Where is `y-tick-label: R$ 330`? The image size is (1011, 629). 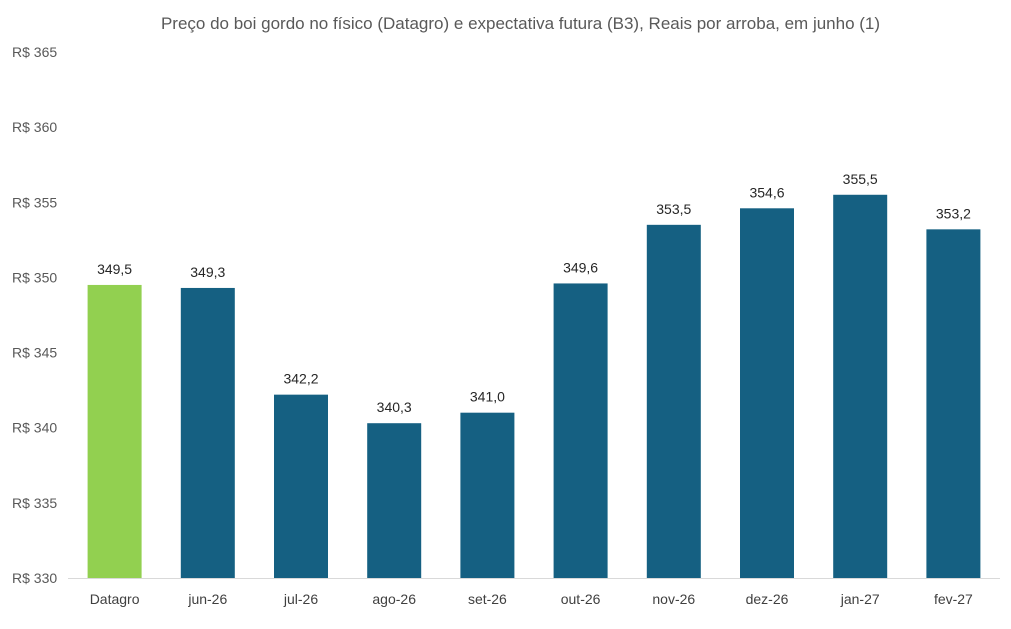
y-tick-label: R$ 330 is located at coordinates (34, 578).